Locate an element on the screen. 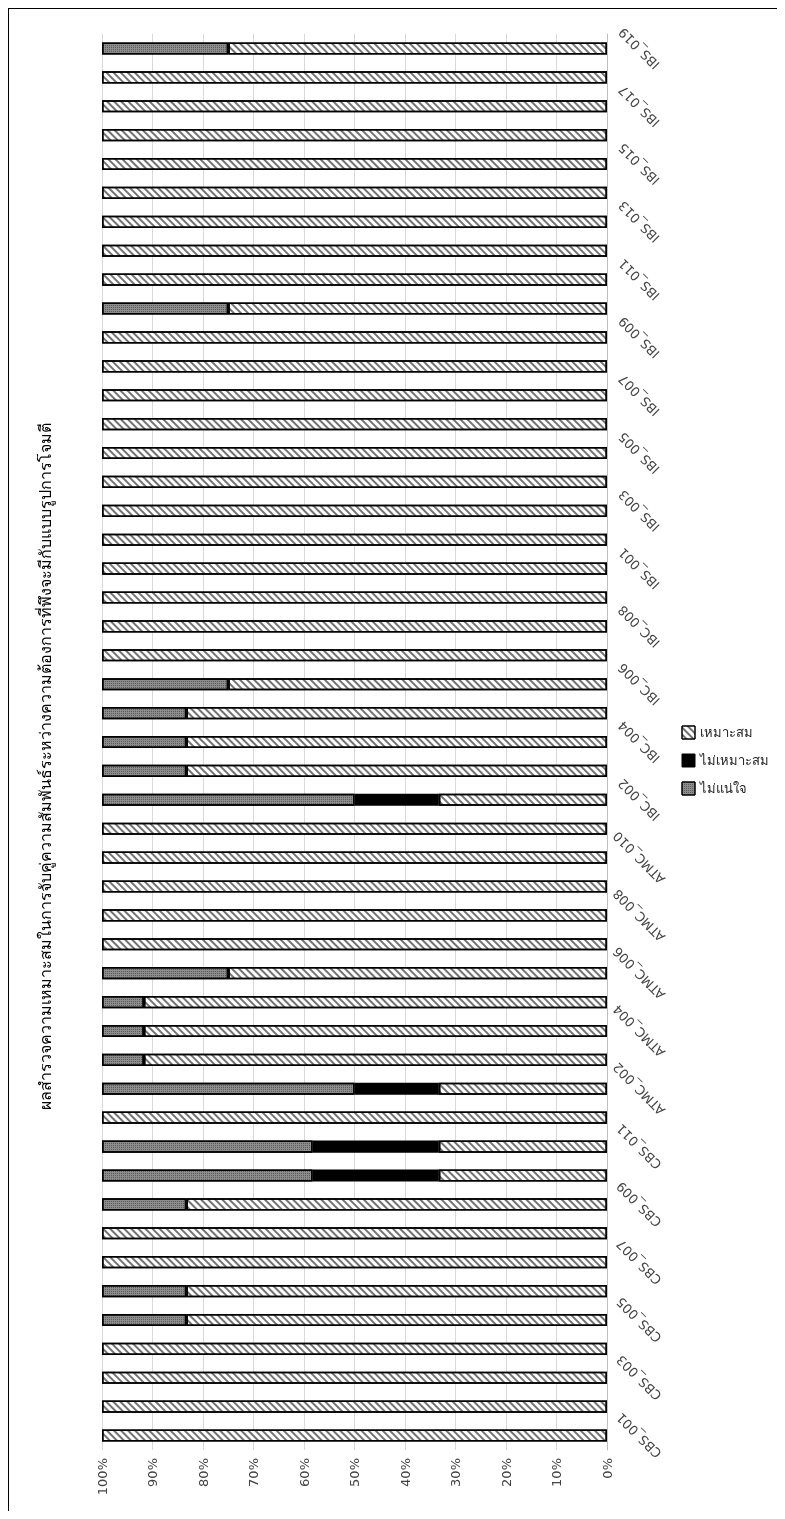 This screenshot has height=1519, width=785. x-tick-label: 20% is located at coordinates (506, 1472).